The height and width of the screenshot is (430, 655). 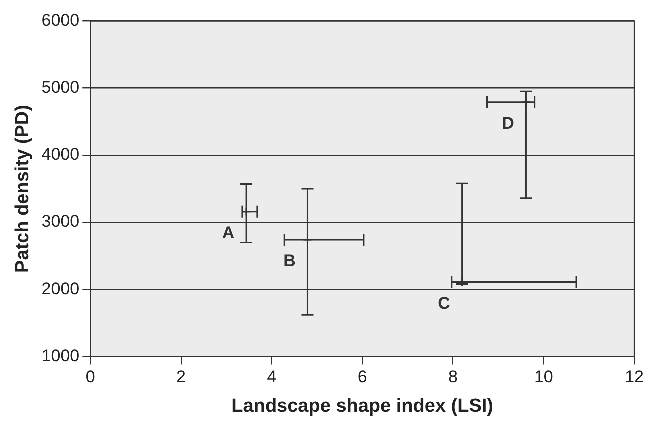 What do you see at coordinates (363, 406) in the screenshot?
I see `x-axis-title: Landscape shape index (LSI)` at bounding box center [363, 406].